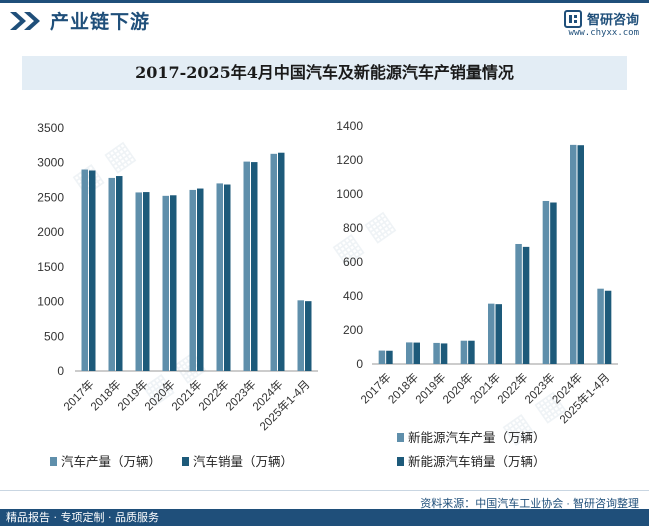  What do you see at coordinates (50, 128) in the screenshot?
I see `y-tick-label: 3500` at bounding box center [50, 128].